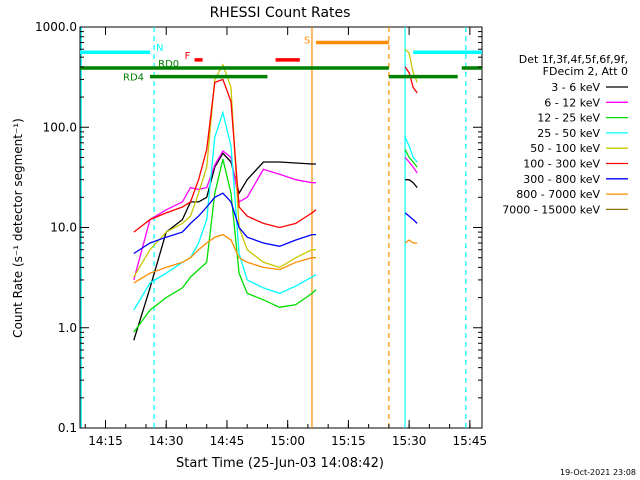 The image size is (640, 480). I want to click on x-tick-label-5: 15:30, so click(409, 441).